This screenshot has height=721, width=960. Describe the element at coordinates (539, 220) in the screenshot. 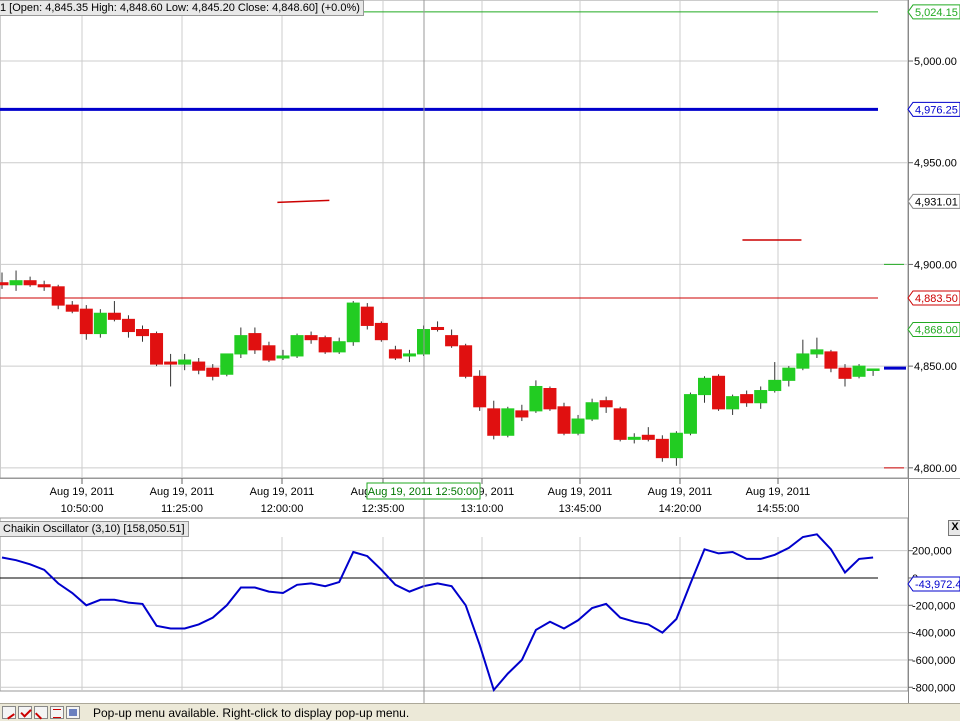

I see `trendline-segments` at that location.